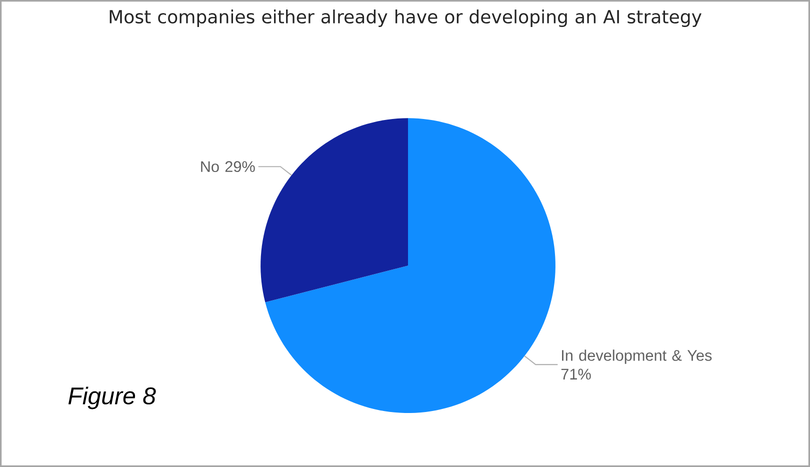  Describe the element at coordinates (406, 19) in the screenshot. I see `chart-title: Most companies either already have or developing an AI strategy` at that location.